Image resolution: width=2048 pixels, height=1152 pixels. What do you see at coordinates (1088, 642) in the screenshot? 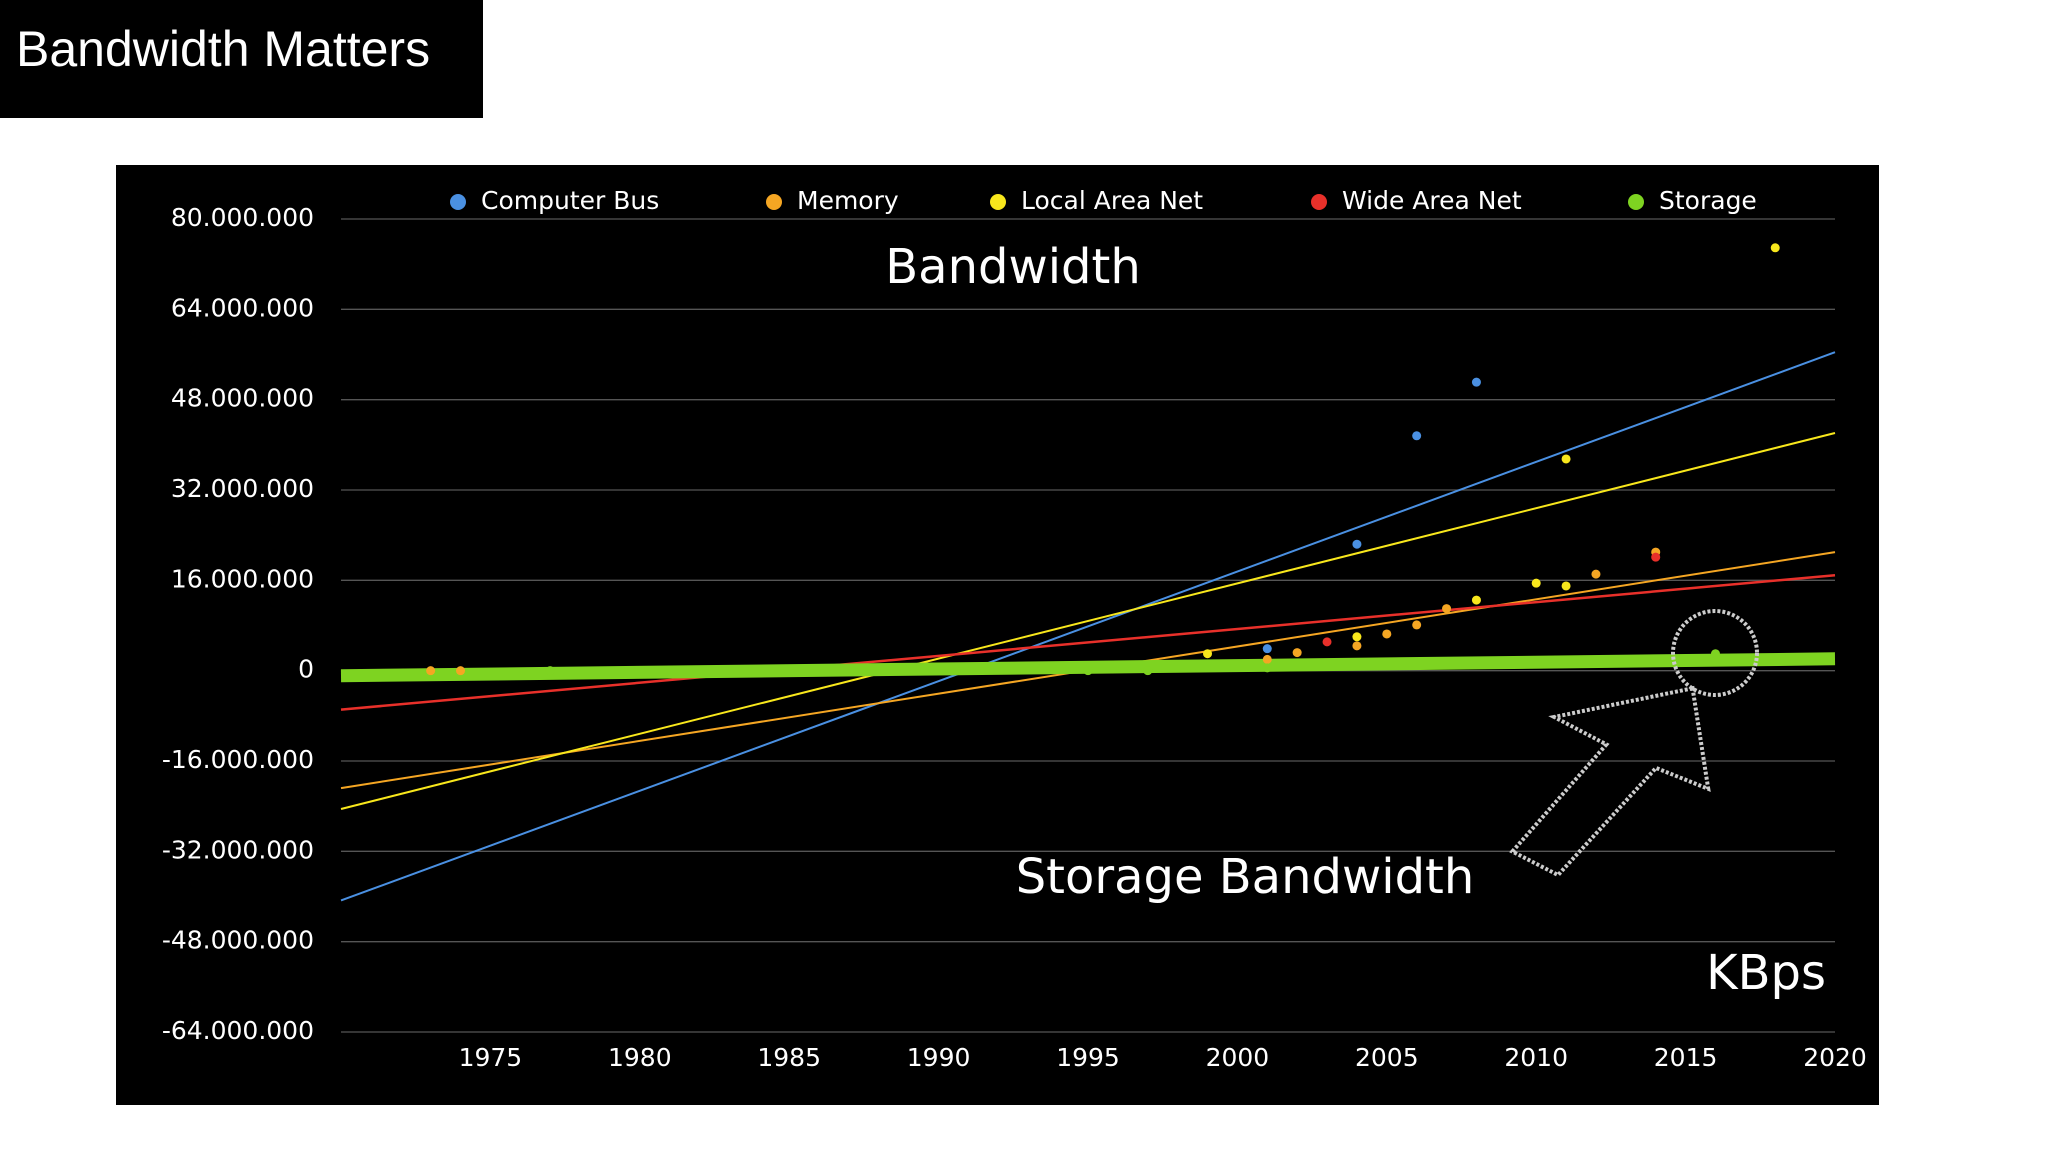
I see `trend-line` at bounding box center [1088, 642].